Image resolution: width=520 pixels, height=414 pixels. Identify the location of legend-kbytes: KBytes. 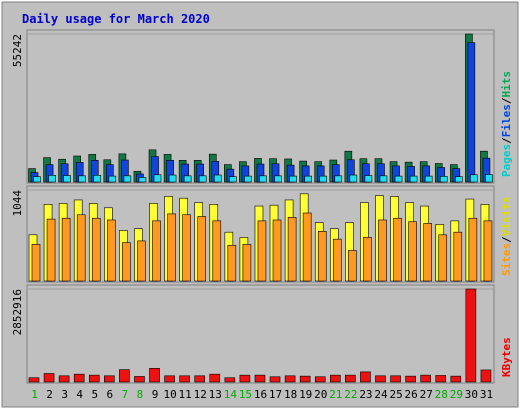
(506, 357).